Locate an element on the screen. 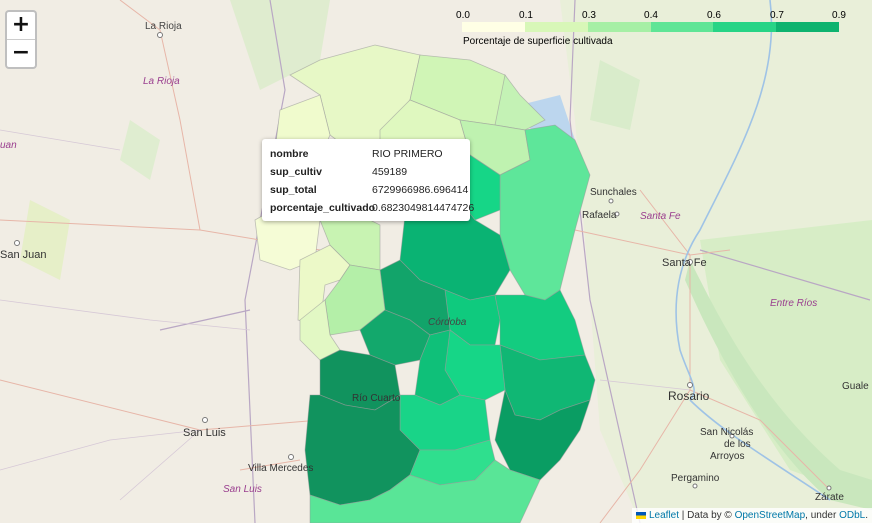  department-northeast-strip is located at coordinates (520, 102).